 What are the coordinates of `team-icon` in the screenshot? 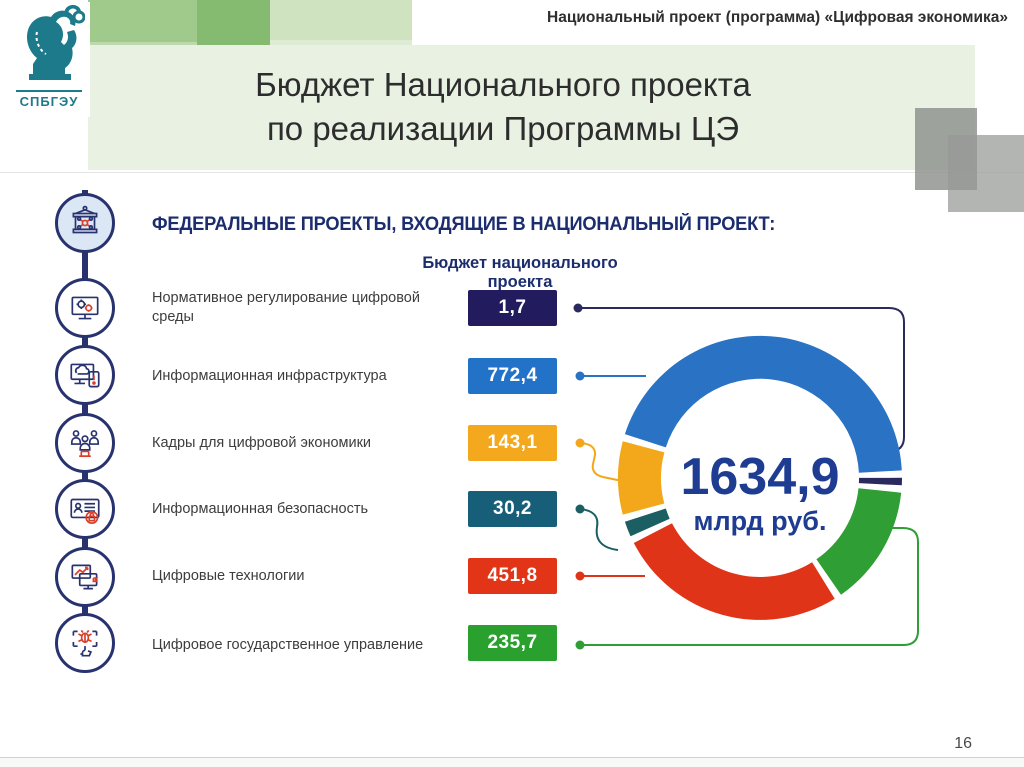 It's located at (85, 444).